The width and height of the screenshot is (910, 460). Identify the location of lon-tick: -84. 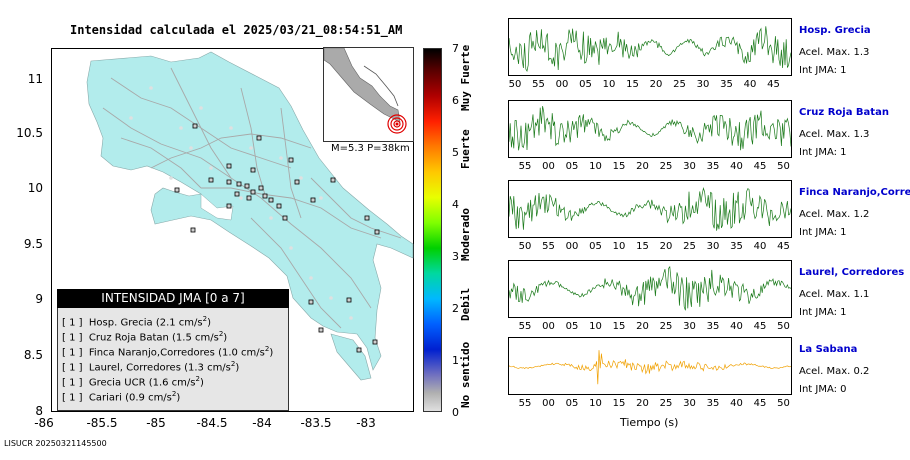
(262, 423).